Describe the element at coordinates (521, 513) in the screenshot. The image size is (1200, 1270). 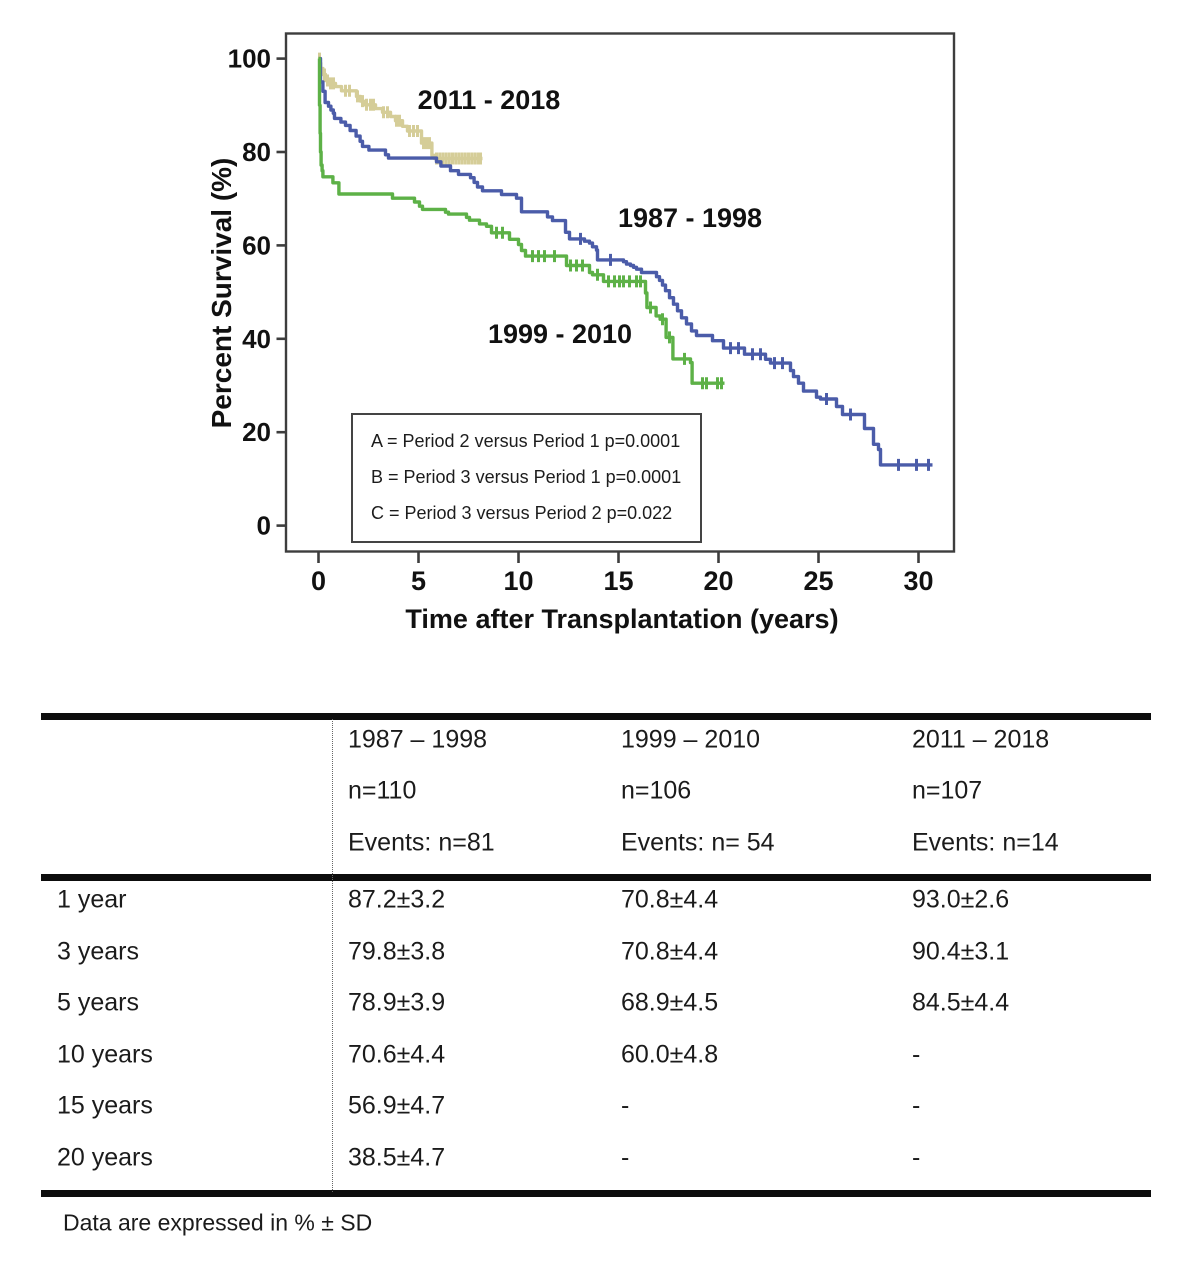
I see `svg-text:C = Period 3 versus Period 2 p: C = Period 3 versus Period 2 p=0.022` at that location.